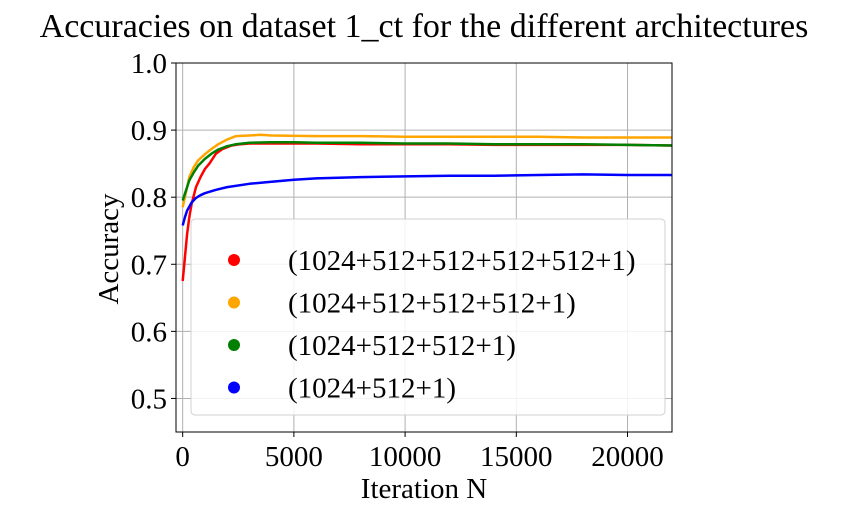  Describe the element at coordinates (149, 64) in the screenshot. I see `y-tick-label: 1.0` at that location.